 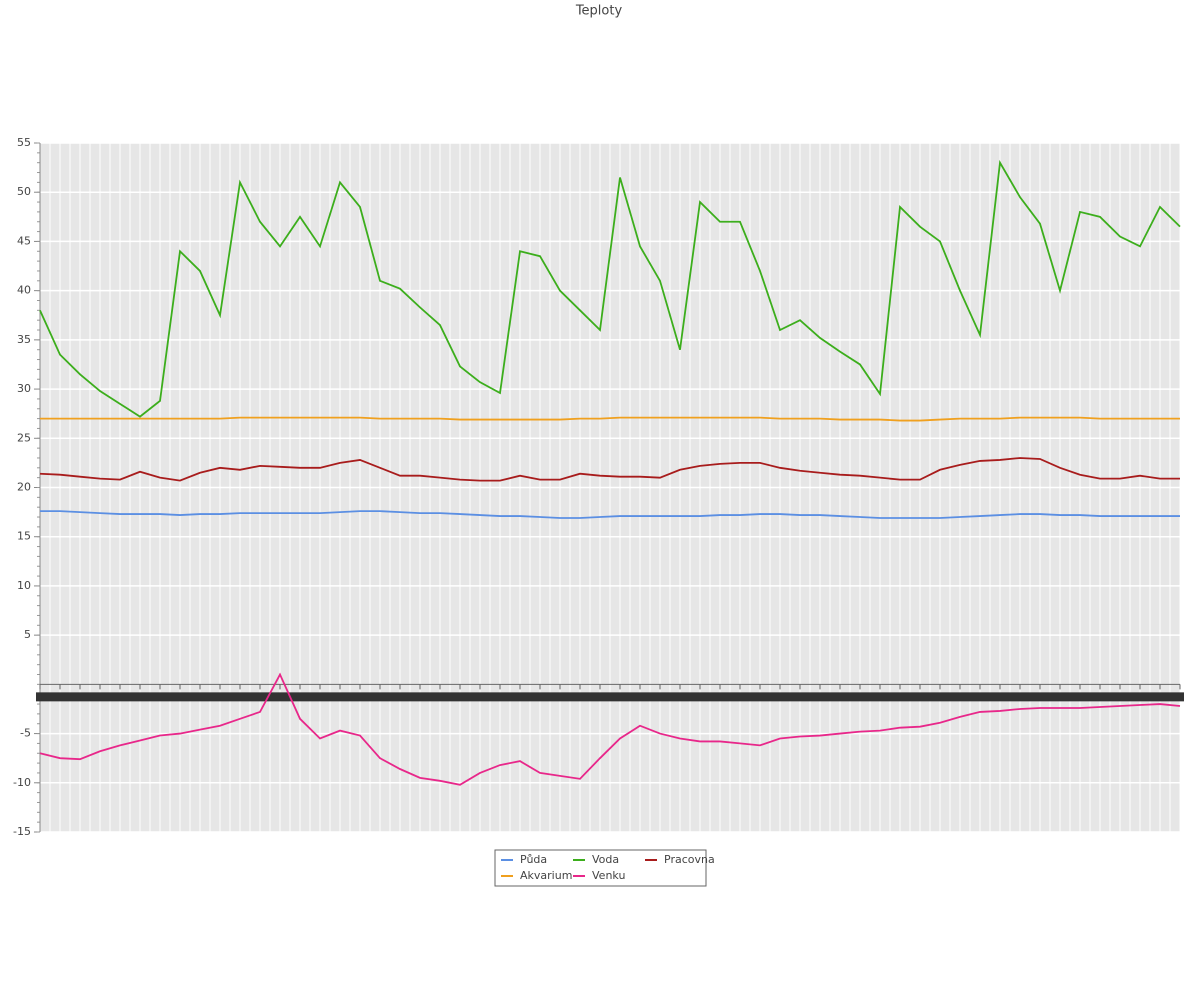 I want to click on y-tick-label: 20, so click(x=24, y=487).